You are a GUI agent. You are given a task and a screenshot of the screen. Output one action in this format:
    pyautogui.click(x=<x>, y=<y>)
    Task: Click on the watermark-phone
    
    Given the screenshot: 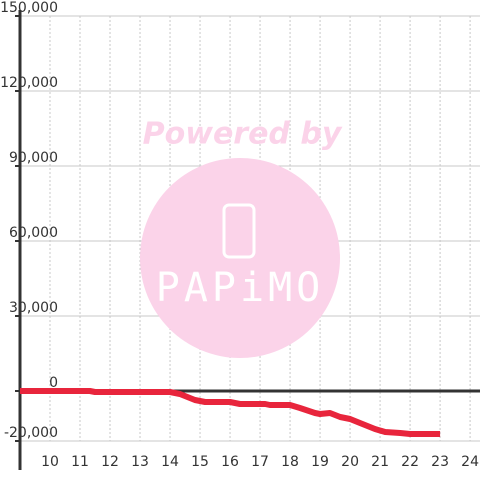 What is the action you would take?
    pyautogui.click(x=239, y=231)
    